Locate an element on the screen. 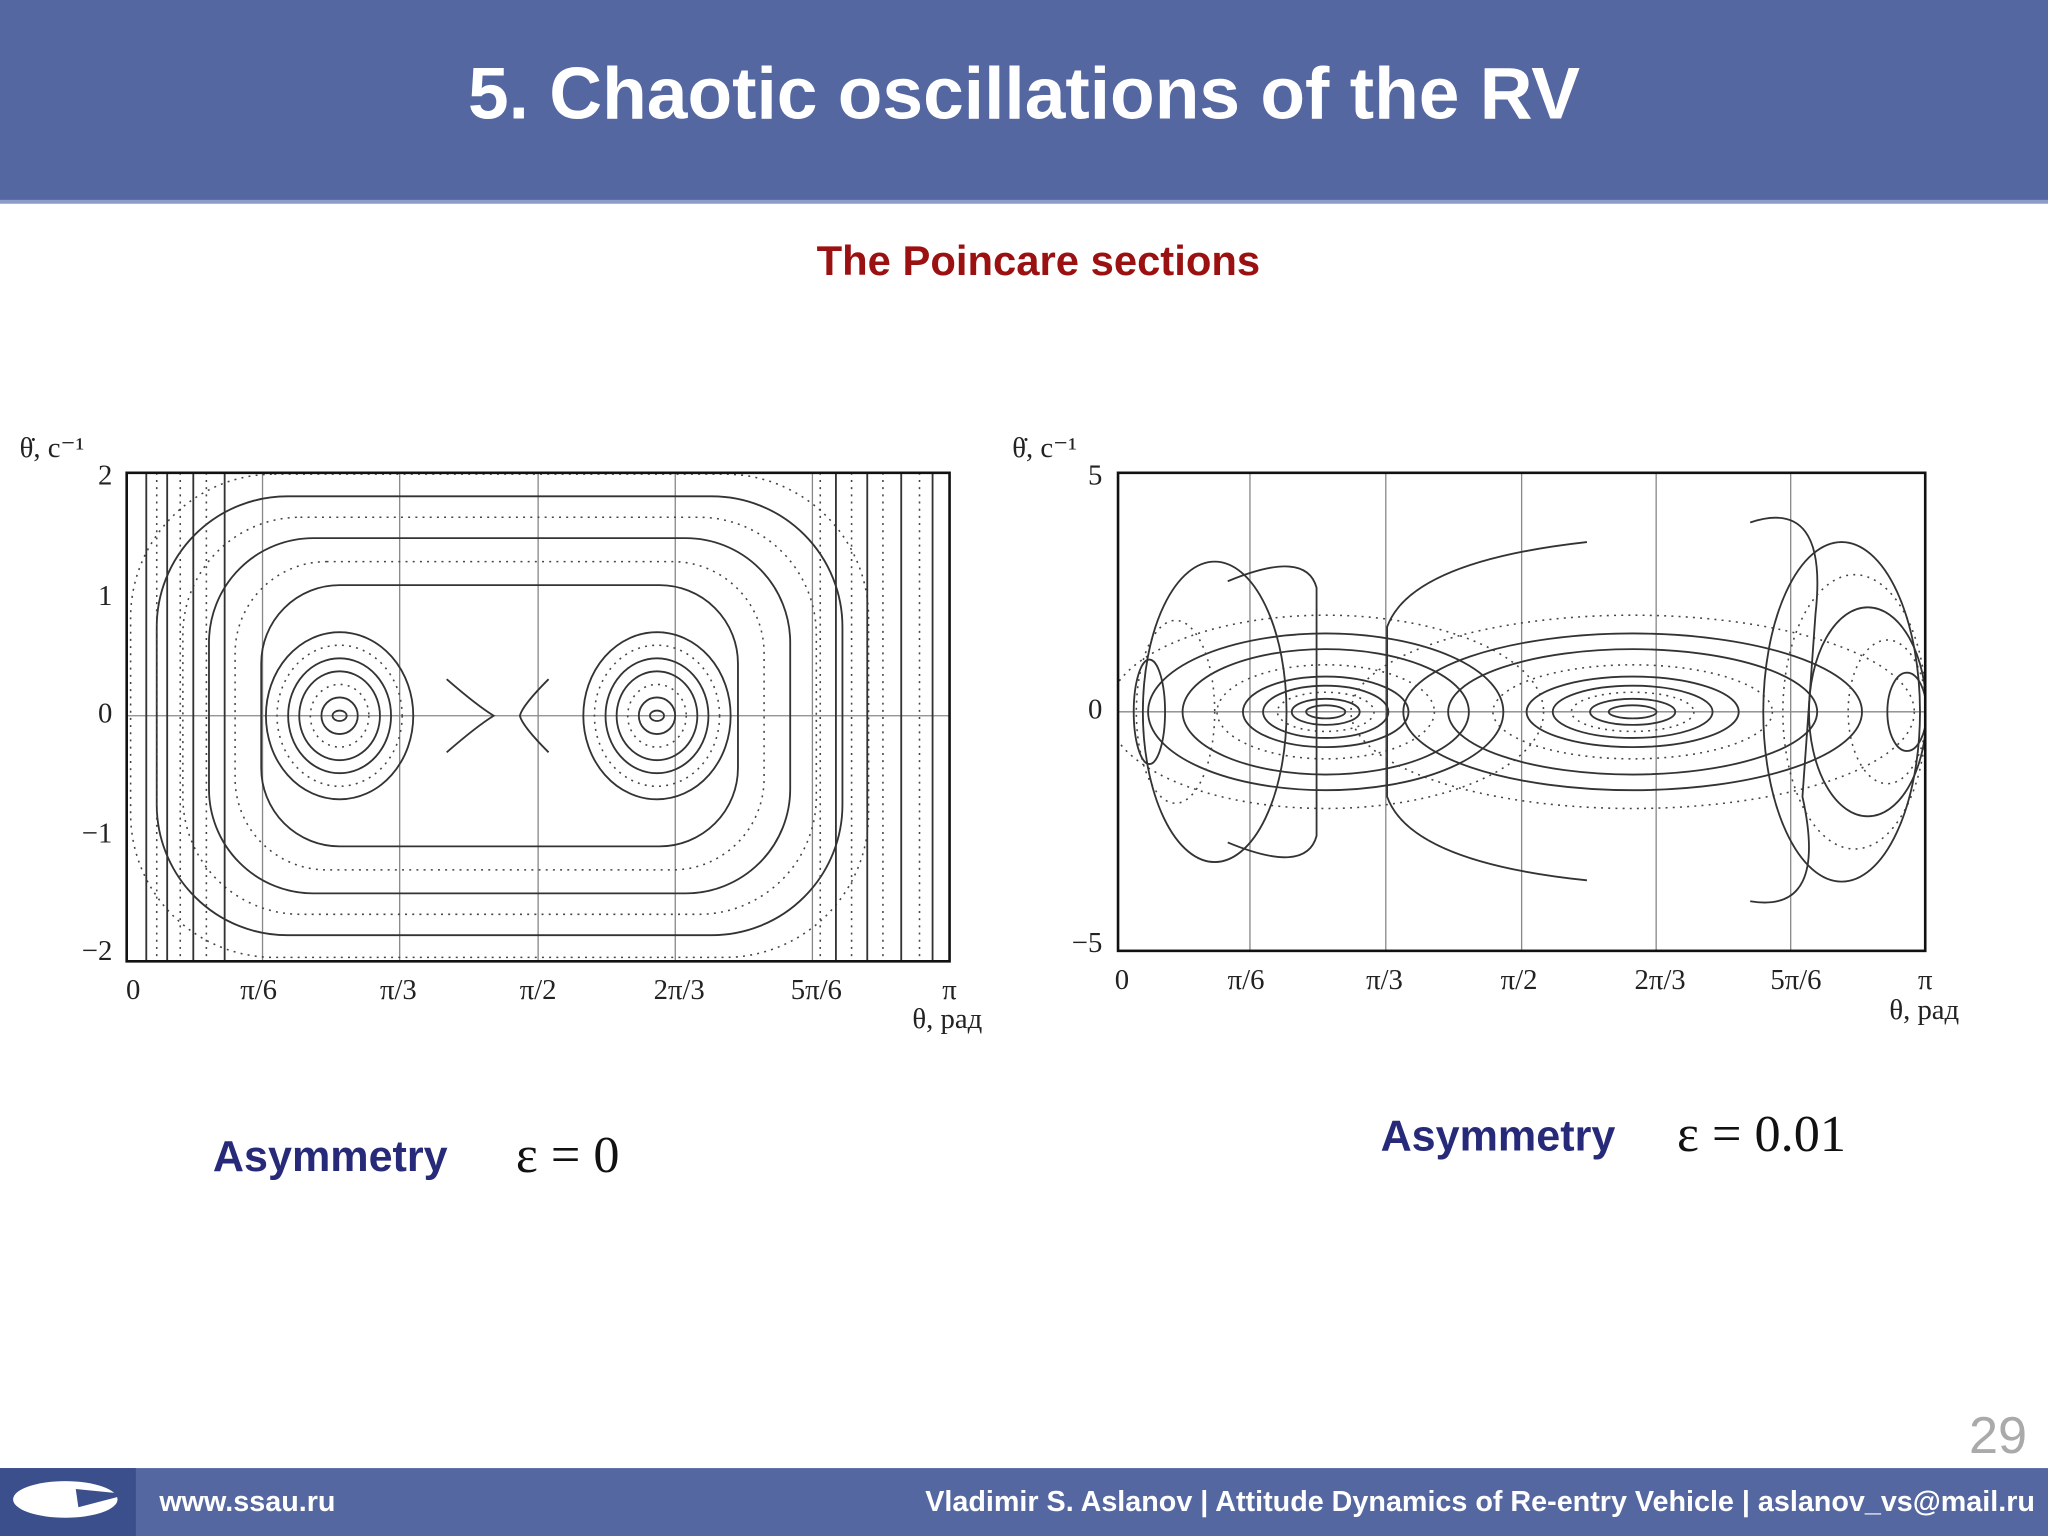 The image size is (2048, 1536). footer-url: www.ssau.ru is located at coordinates (246, 1502).